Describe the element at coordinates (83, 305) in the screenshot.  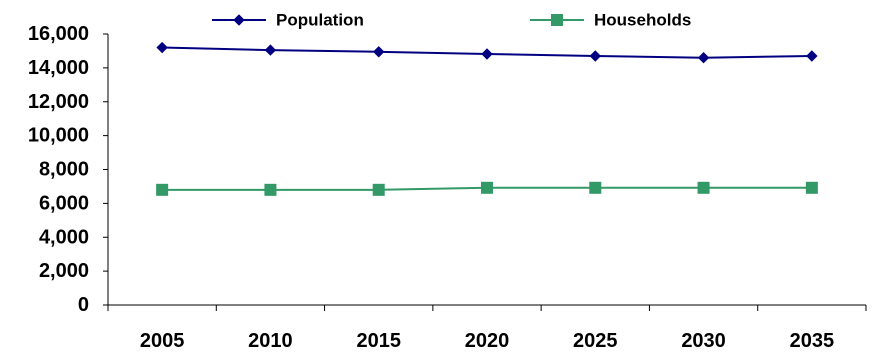
I see `y-tick-label: 0` at that location.